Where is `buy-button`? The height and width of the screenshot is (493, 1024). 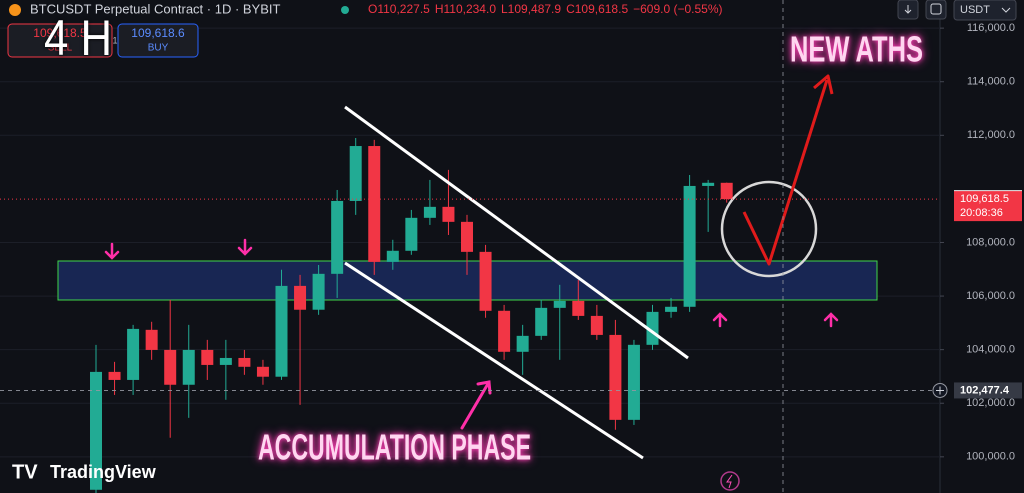
buy-button is located at coordinates (158, 40).